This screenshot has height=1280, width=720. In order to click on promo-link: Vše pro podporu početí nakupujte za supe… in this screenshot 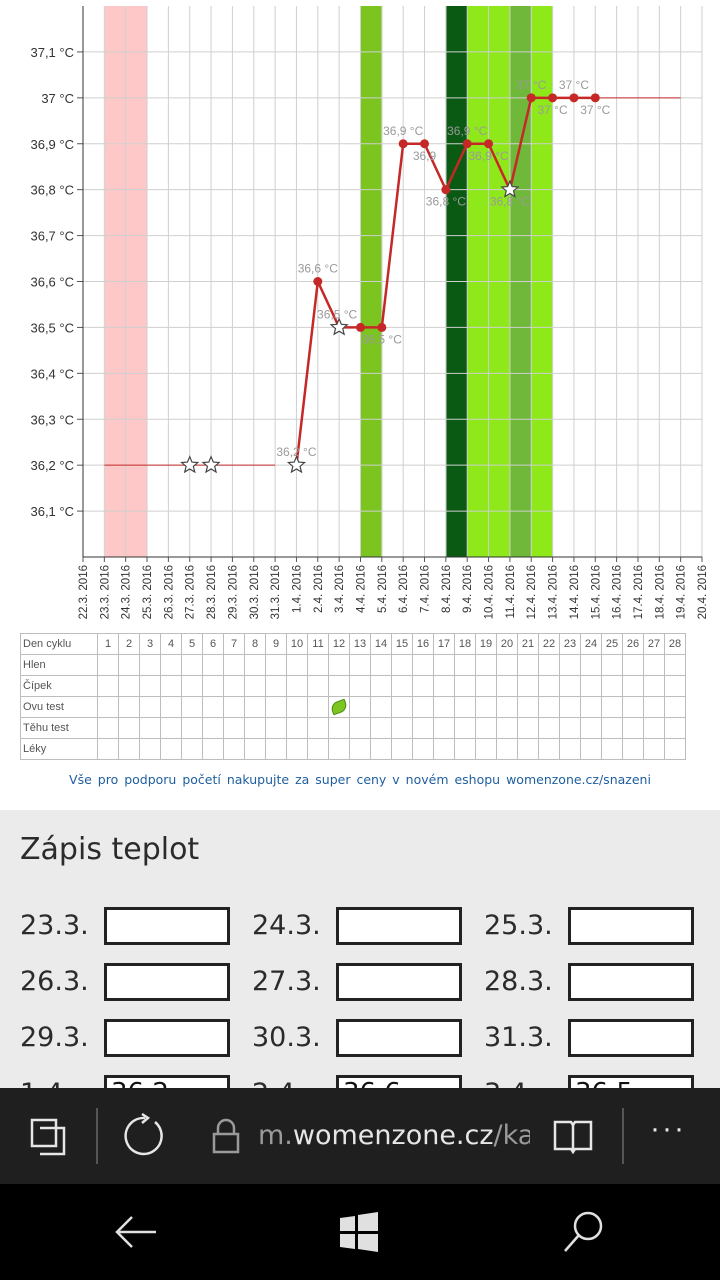, I will do `click(360, 779)`.